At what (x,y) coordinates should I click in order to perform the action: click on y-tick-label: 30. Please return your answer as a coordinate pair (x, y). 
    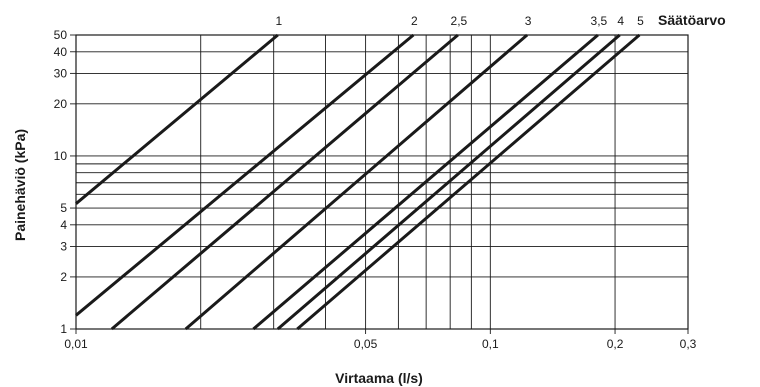
    Looking at the image, I should click on (61, 73).